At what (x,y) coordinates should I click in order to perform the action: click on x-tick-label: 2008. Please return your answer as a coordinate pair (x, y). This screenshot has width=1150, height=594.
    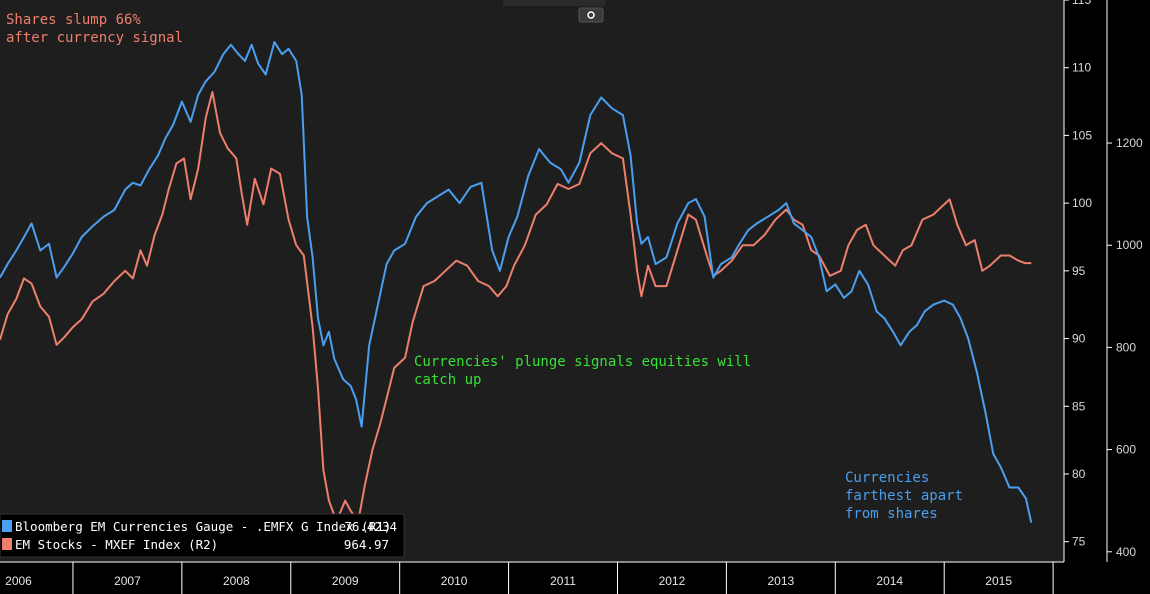
    Looking at the image, I should click on (236, 581).